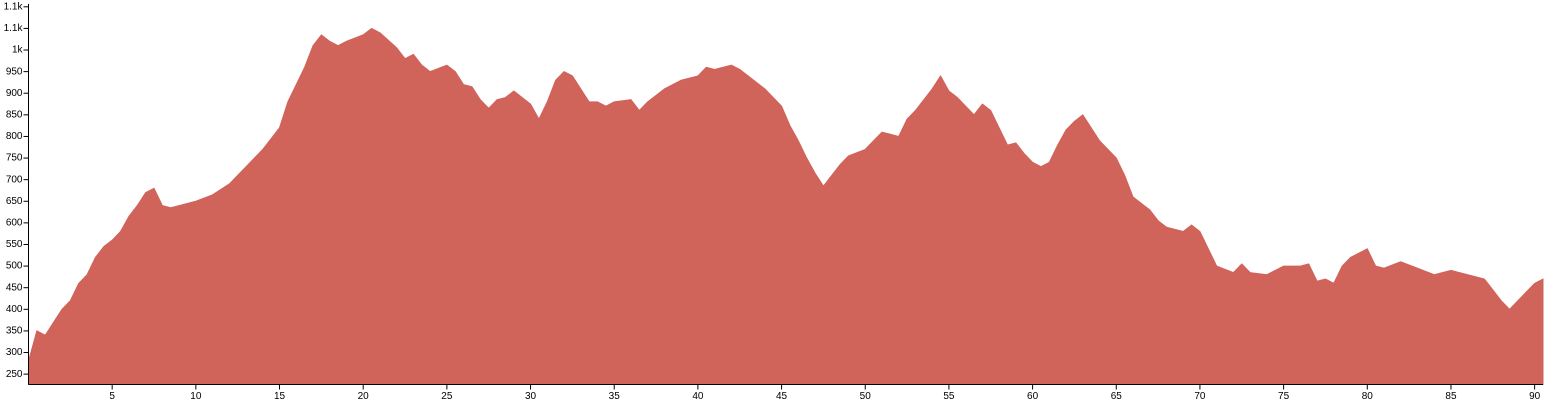 This screenshot has width=1546, height=407. What do you see at coordinates (615, 396) in the screenshot?
I see `x-tick-label: 35` at bounding box center [615, 396].